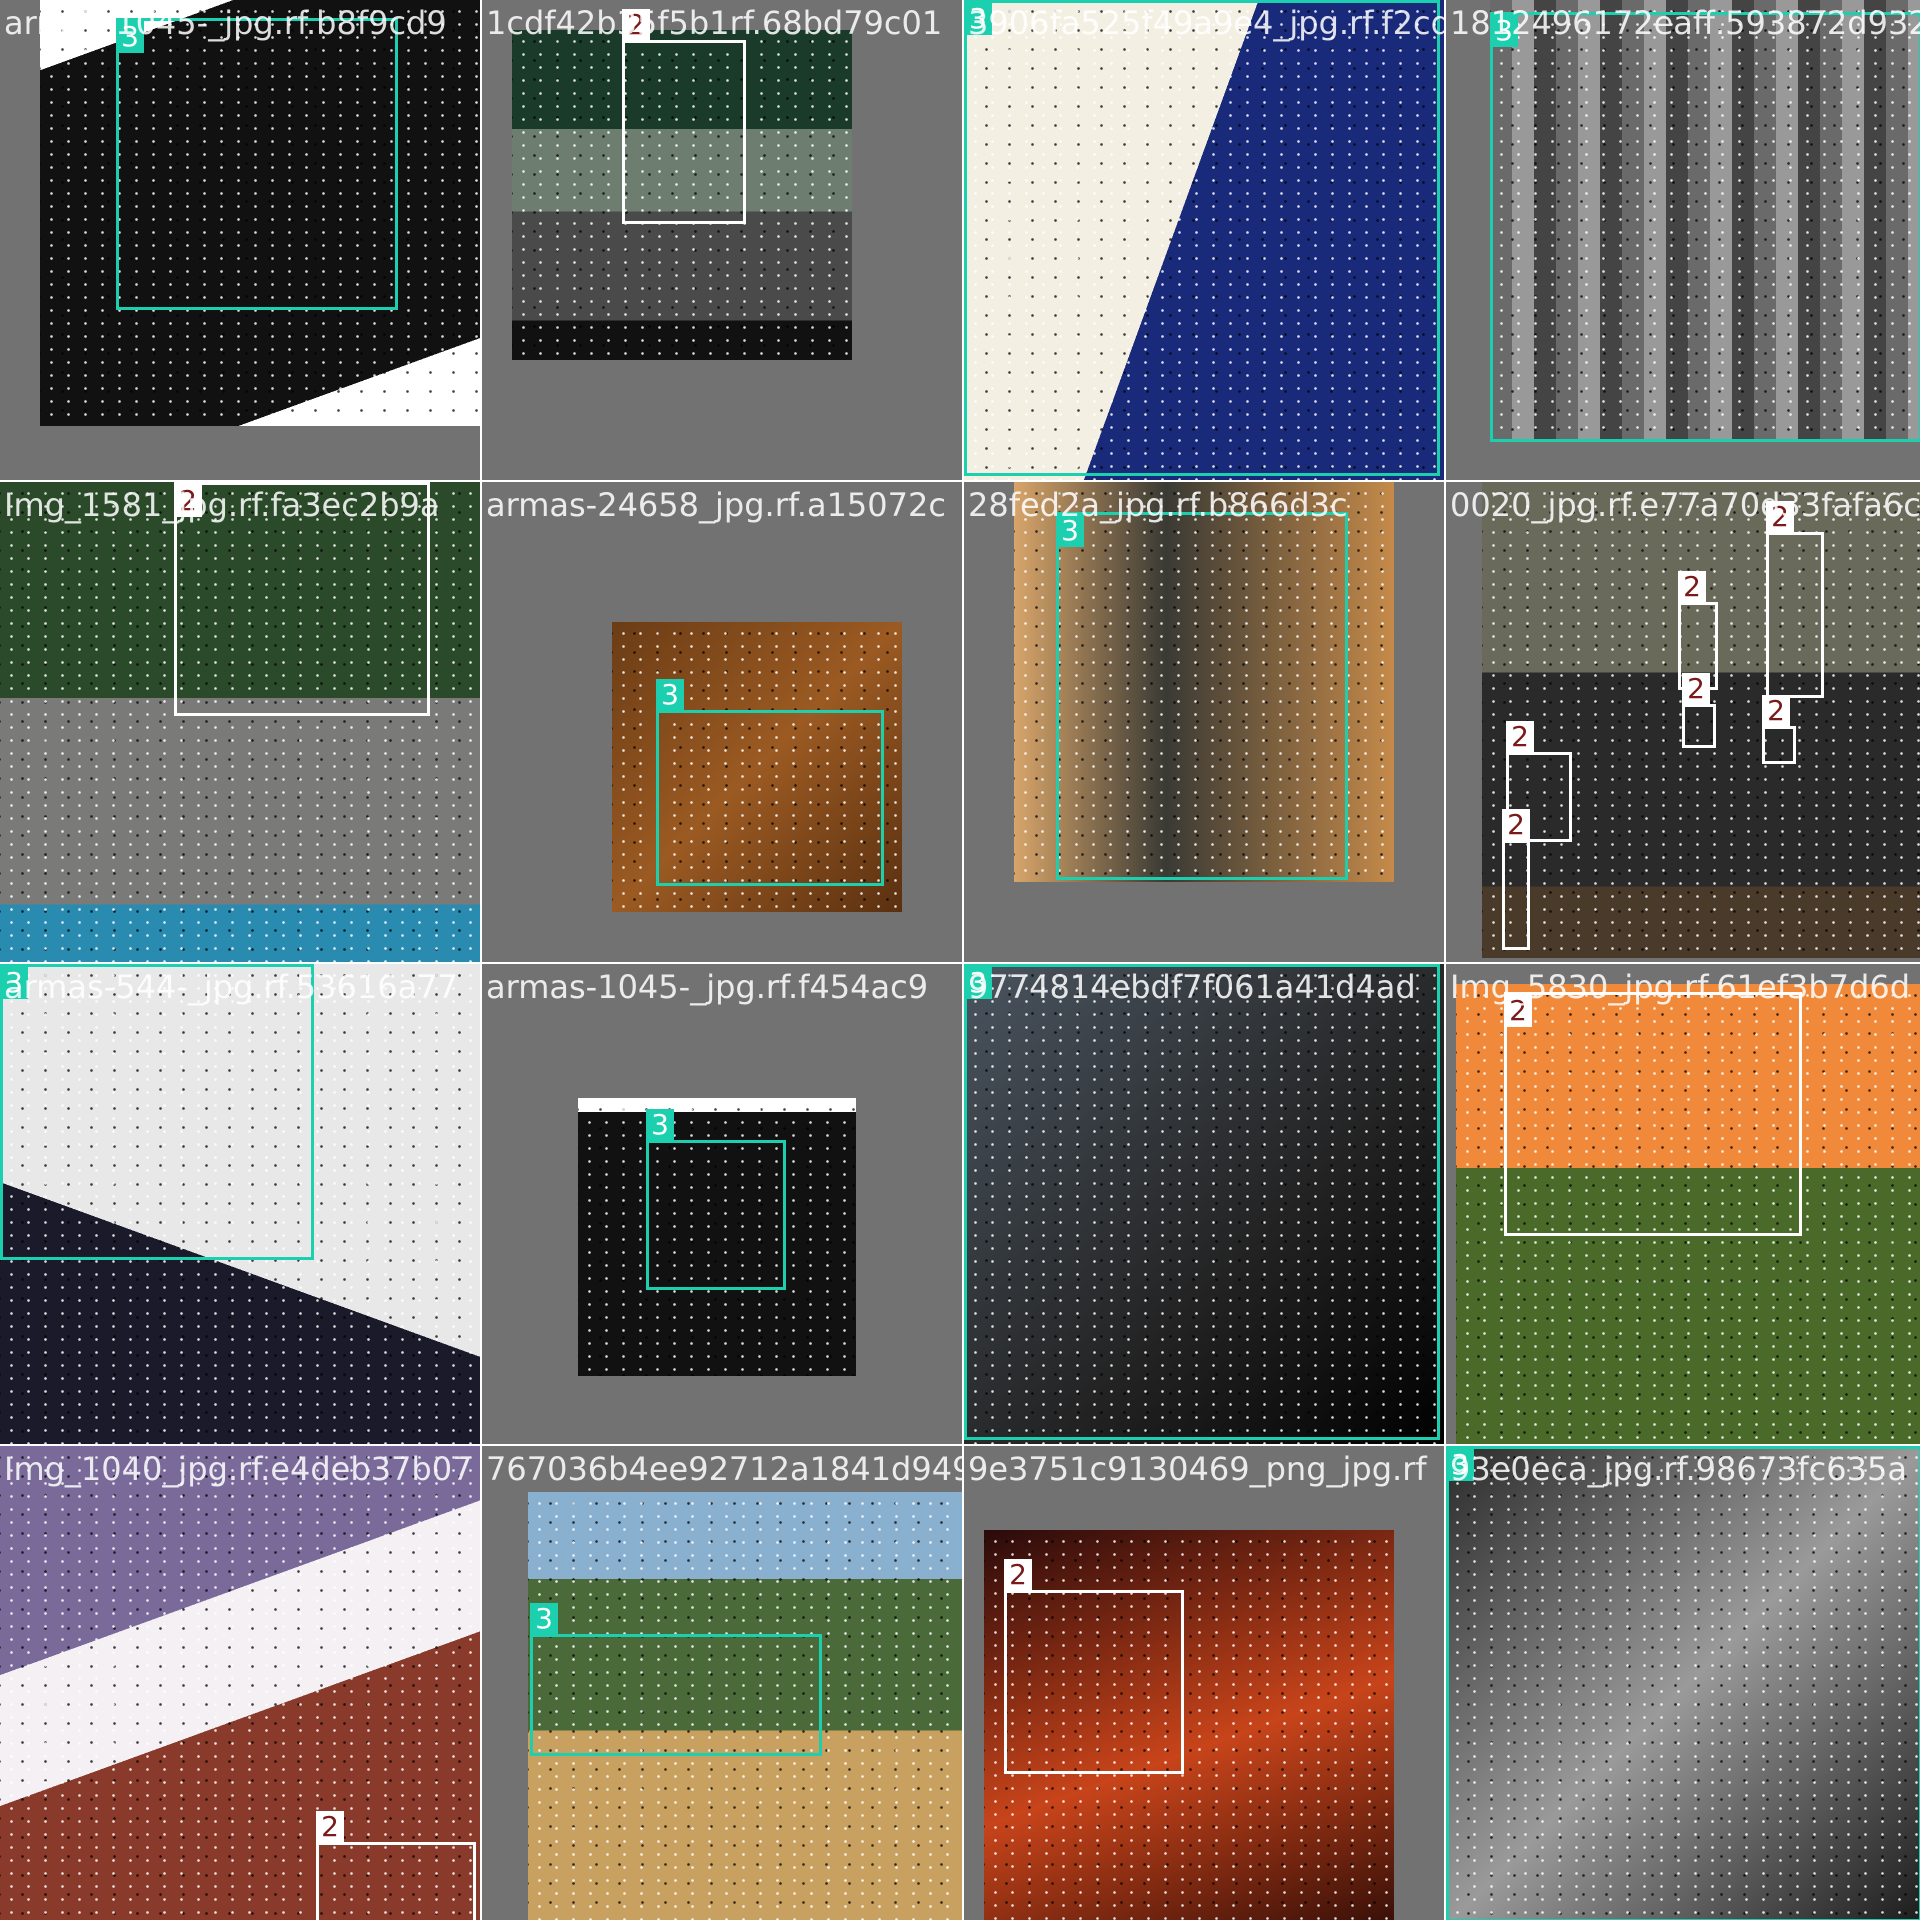 The height and width of the screenshot is (1920, 1920). What do you see at coordinates (1204, 1683) in the screenshot?
I see `mosaic-tile: 2 9e3751c9130469_png_jpg.rf` at bounding box center [1204, 1683].